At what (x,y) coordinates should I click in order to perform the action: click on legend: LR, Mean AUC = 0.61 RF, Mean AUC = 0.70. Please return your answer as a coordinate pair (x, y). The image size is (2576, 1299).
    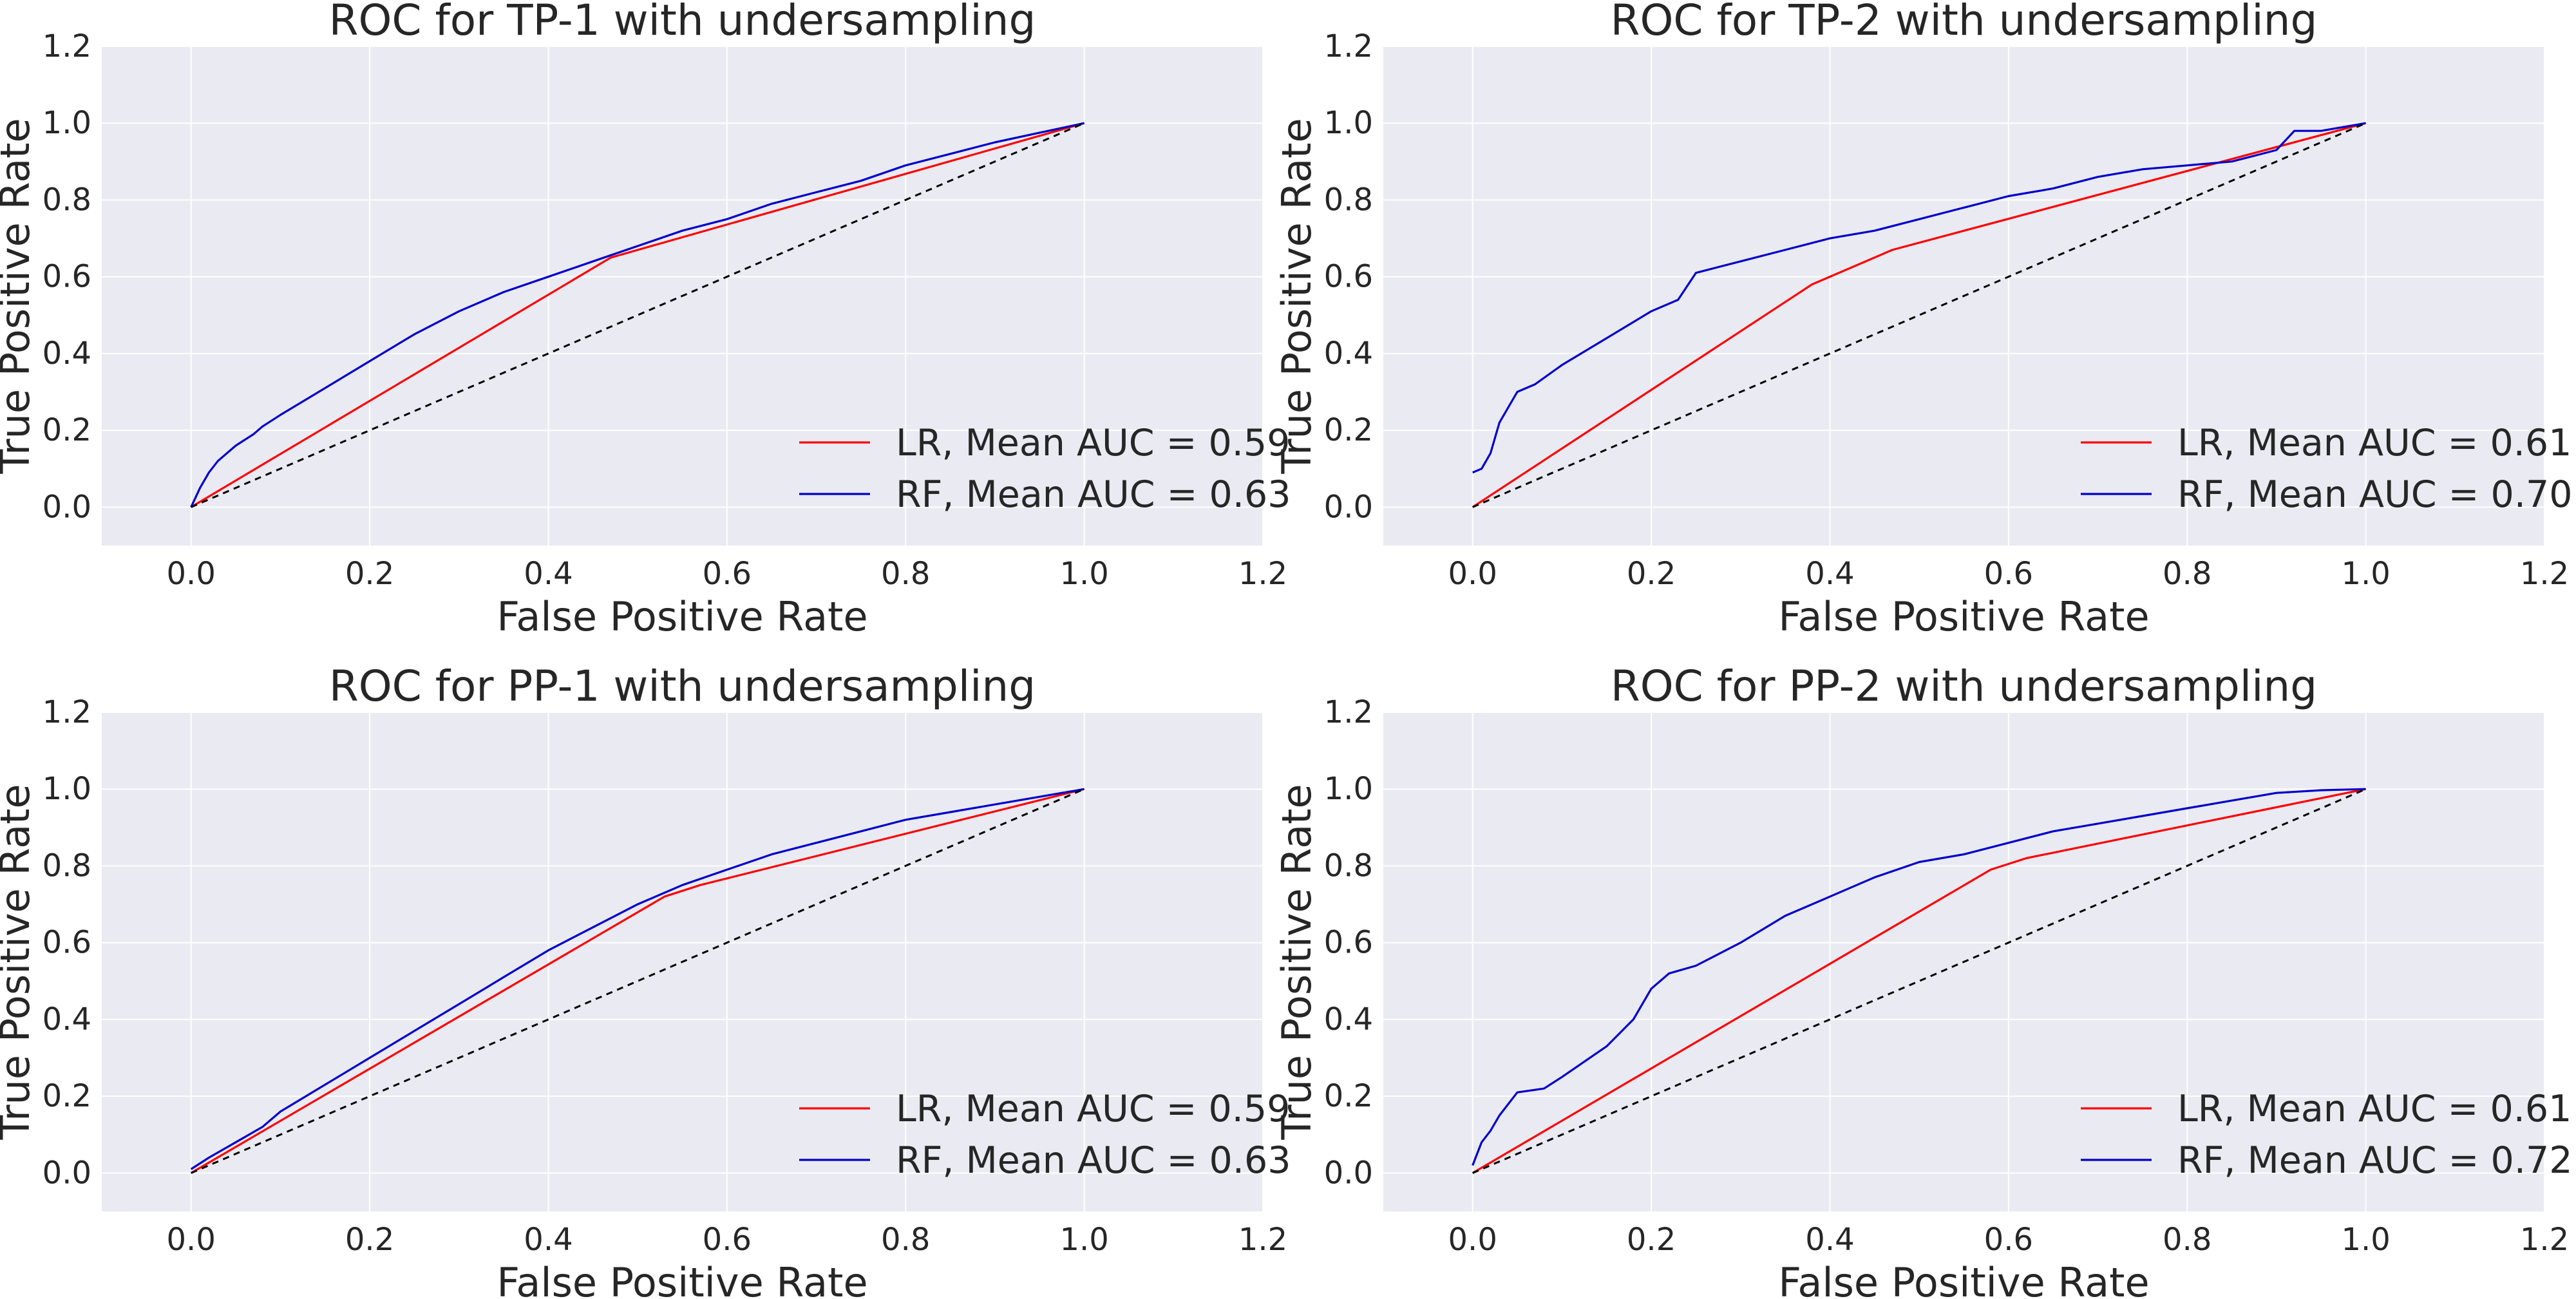
    Looking at the image, I should click on (2326, 469).